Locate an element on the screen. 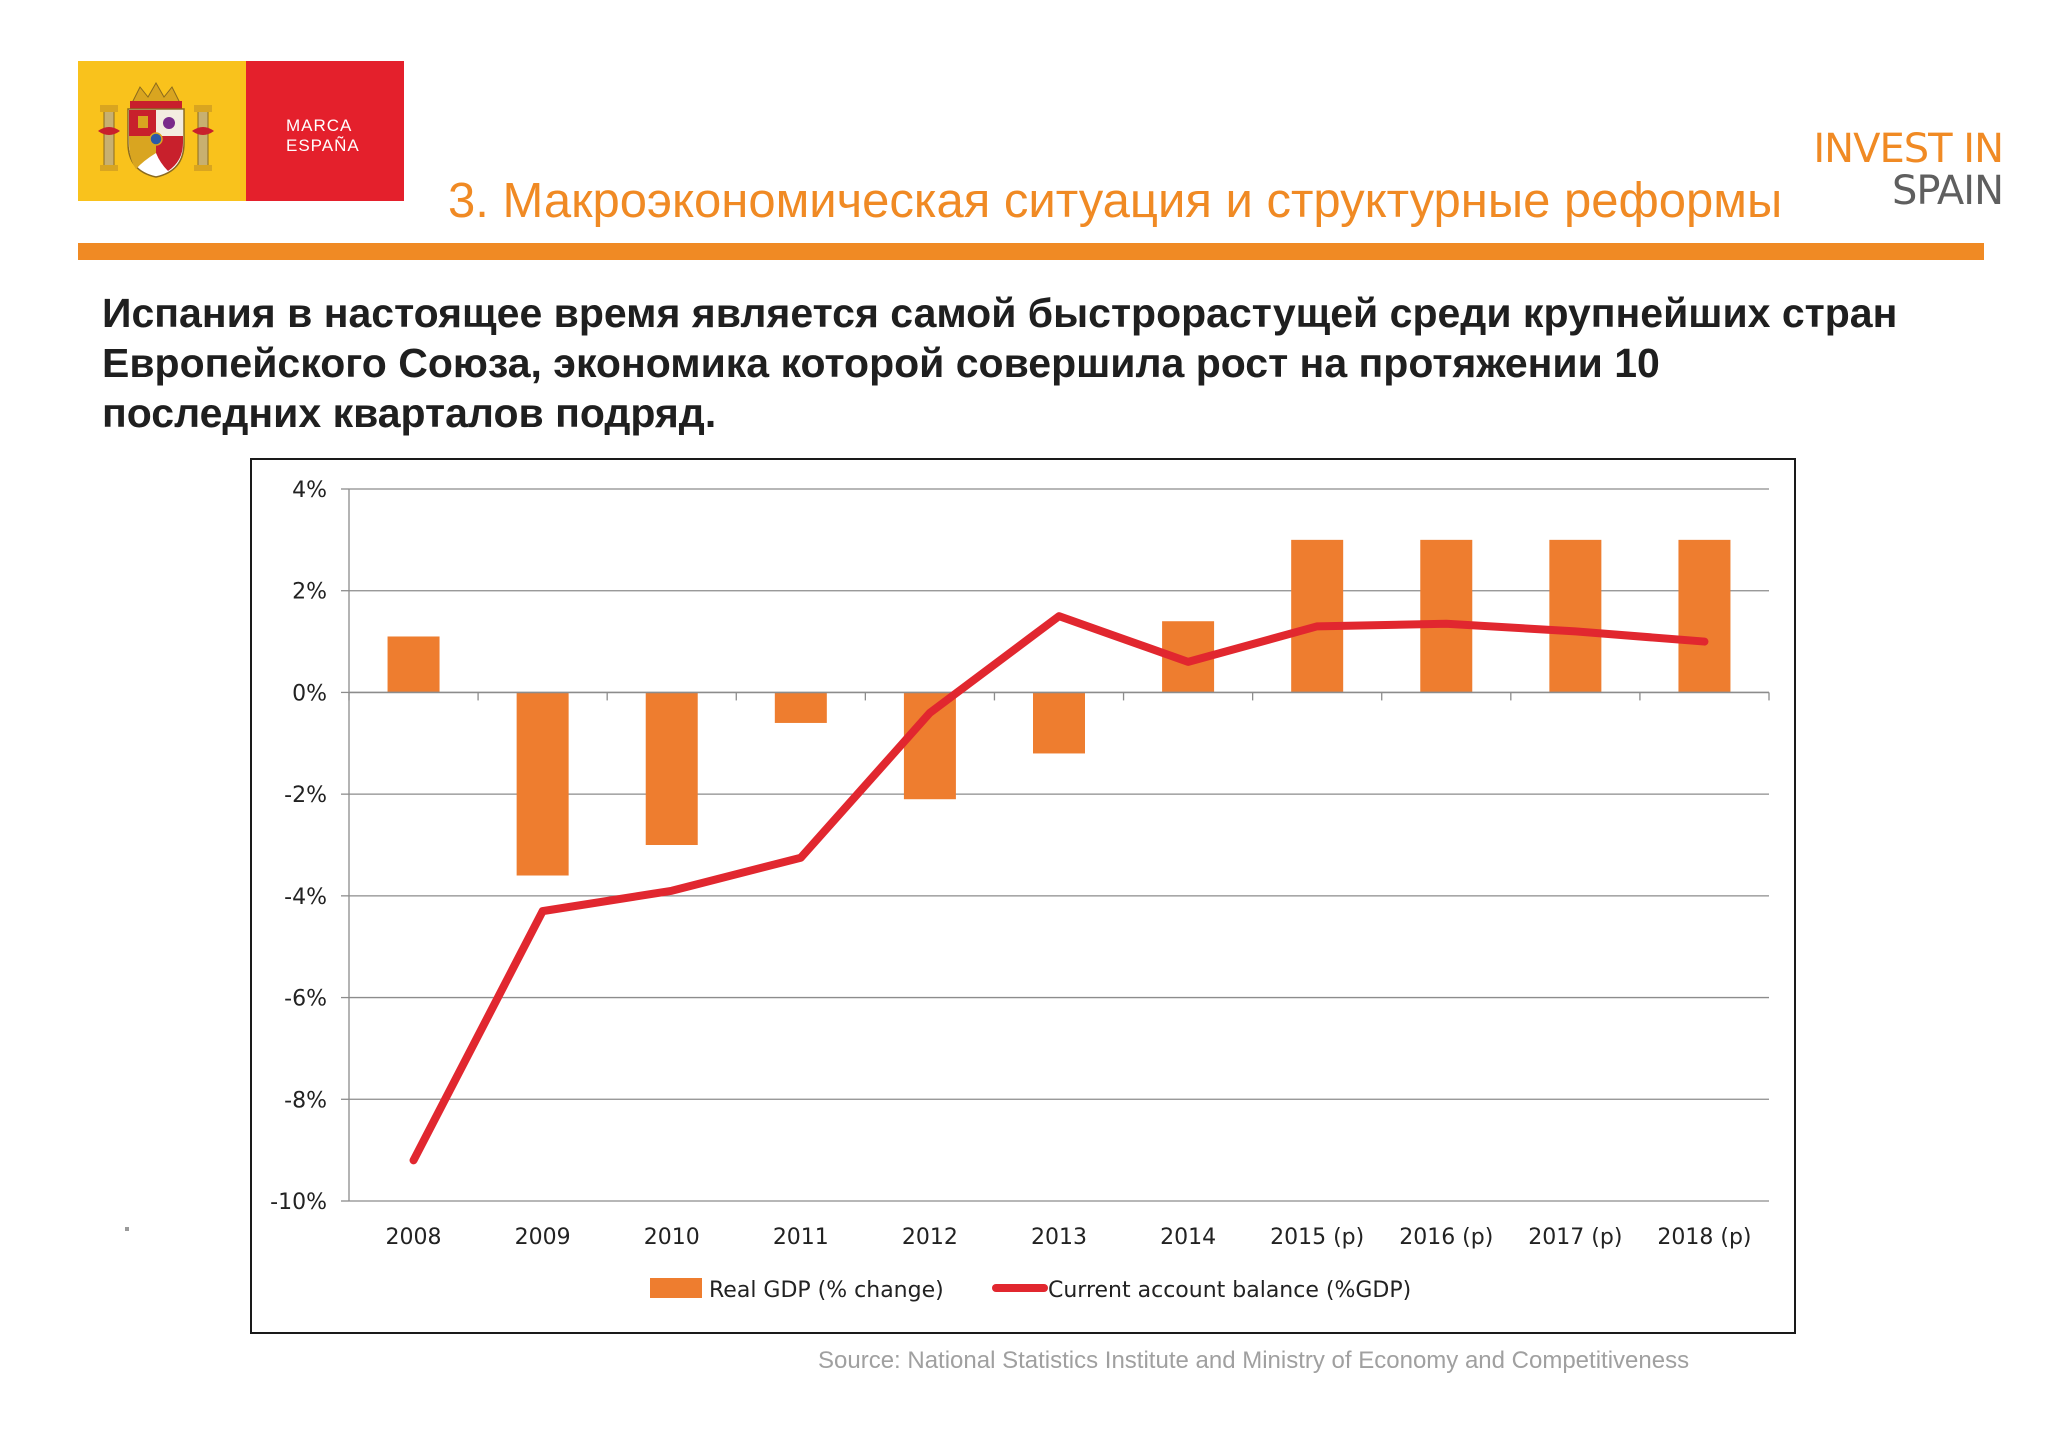 Image resolution: width=2048 pixels, height=1448 pixels. x-tick-label: 2008 is located at coordinates (414, 1237).